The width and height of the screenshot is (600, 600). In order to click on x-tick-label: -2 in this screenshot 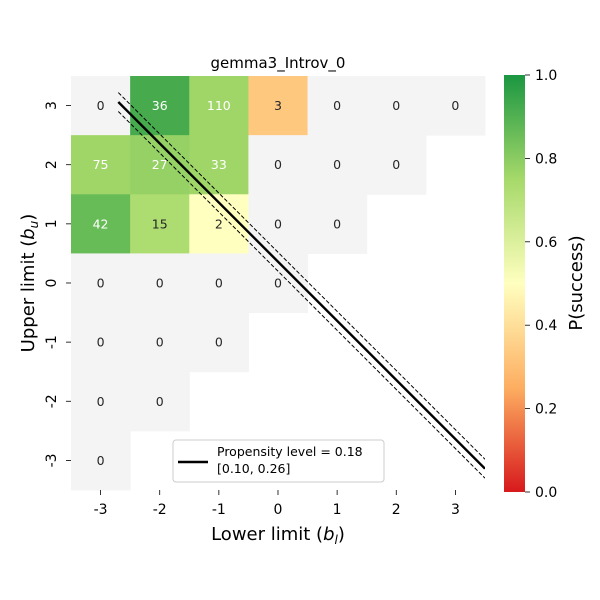, I will do `click(160, 510)`.